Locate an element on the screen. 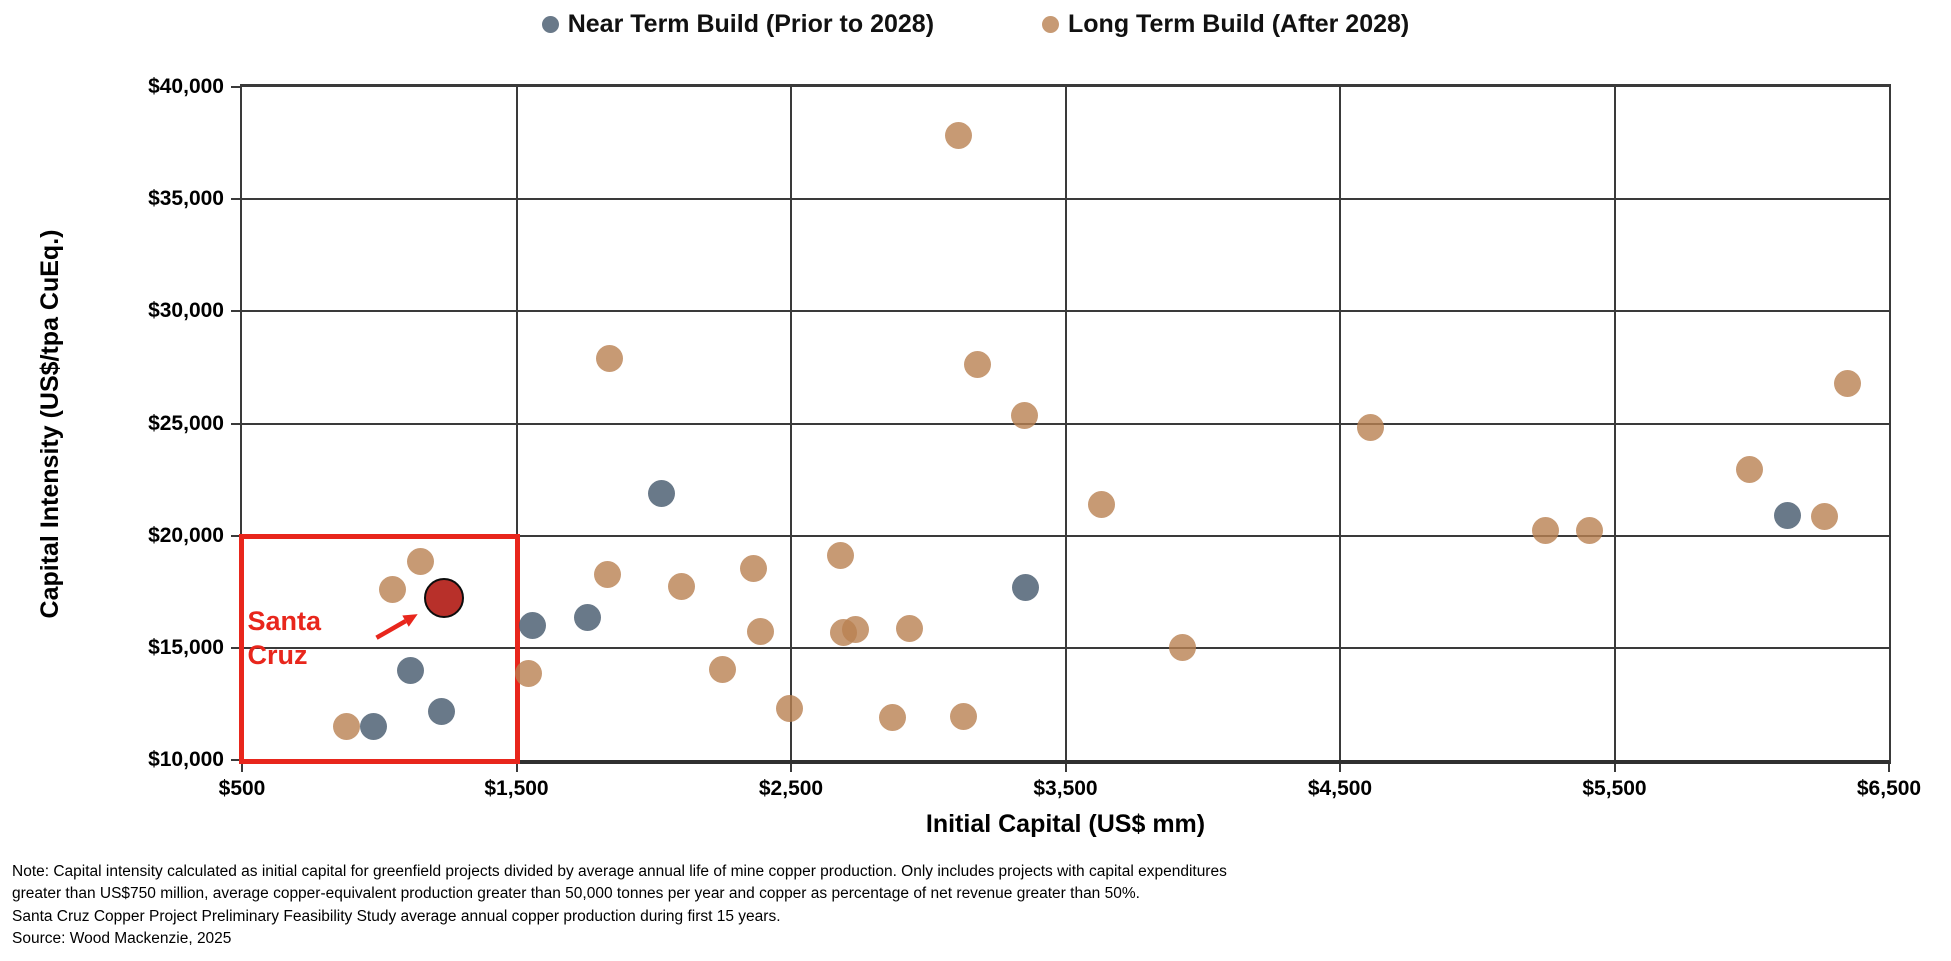 This screenshot has height=961, width=1951. x-tick-label: $4,500 is located at coordinates (1340, 788).